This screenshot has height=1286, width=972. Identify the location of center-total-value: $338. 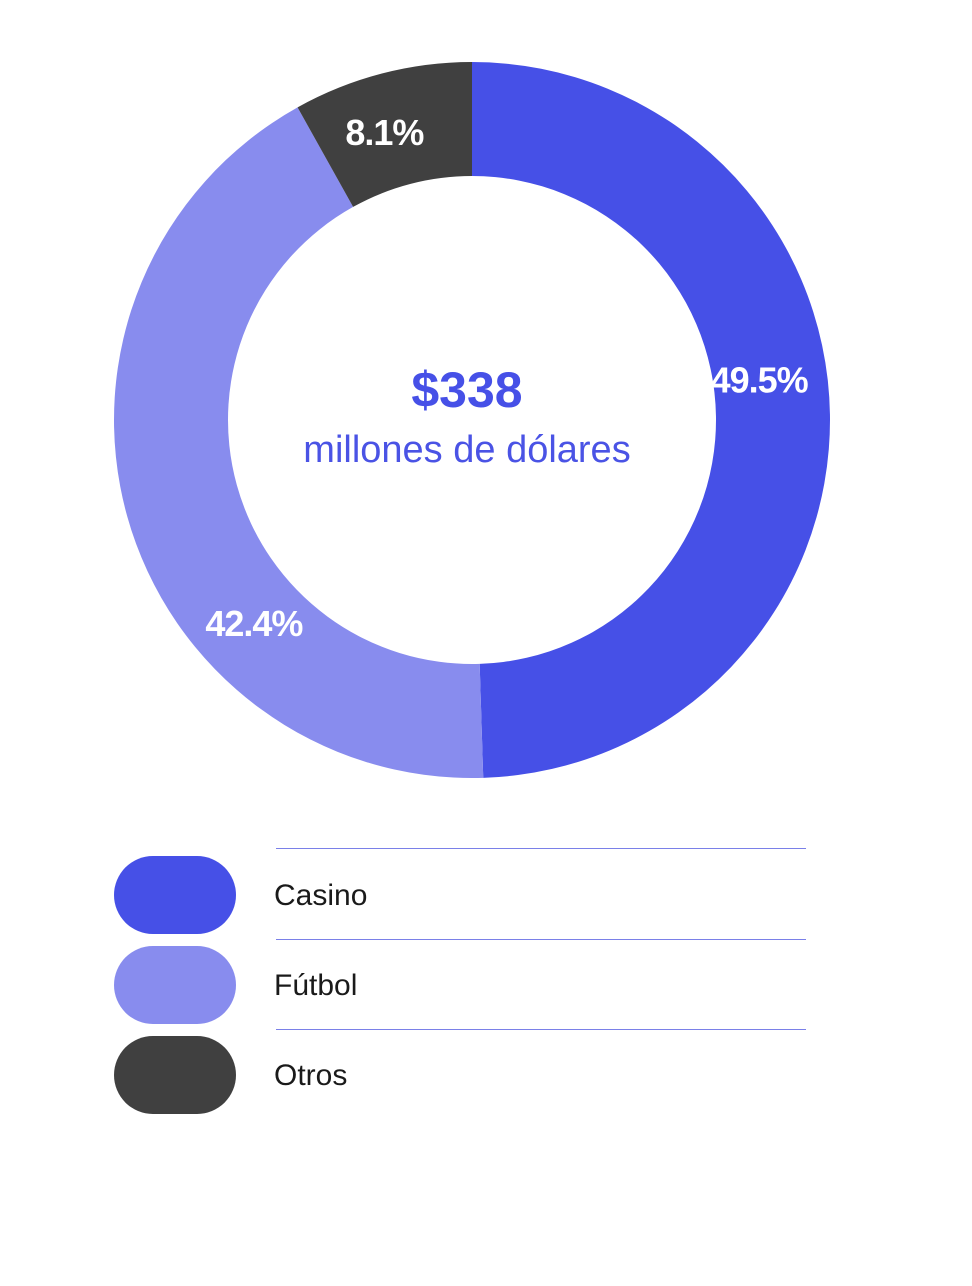
(466, 390).